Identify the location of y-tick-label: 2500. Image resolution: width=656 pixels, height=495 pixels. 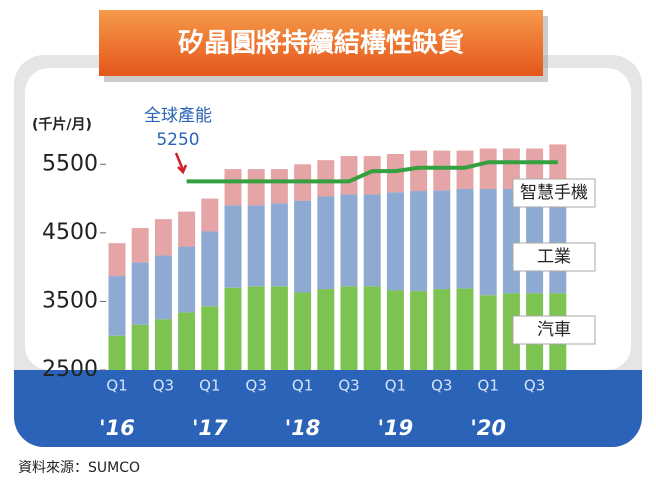
(70, 369).